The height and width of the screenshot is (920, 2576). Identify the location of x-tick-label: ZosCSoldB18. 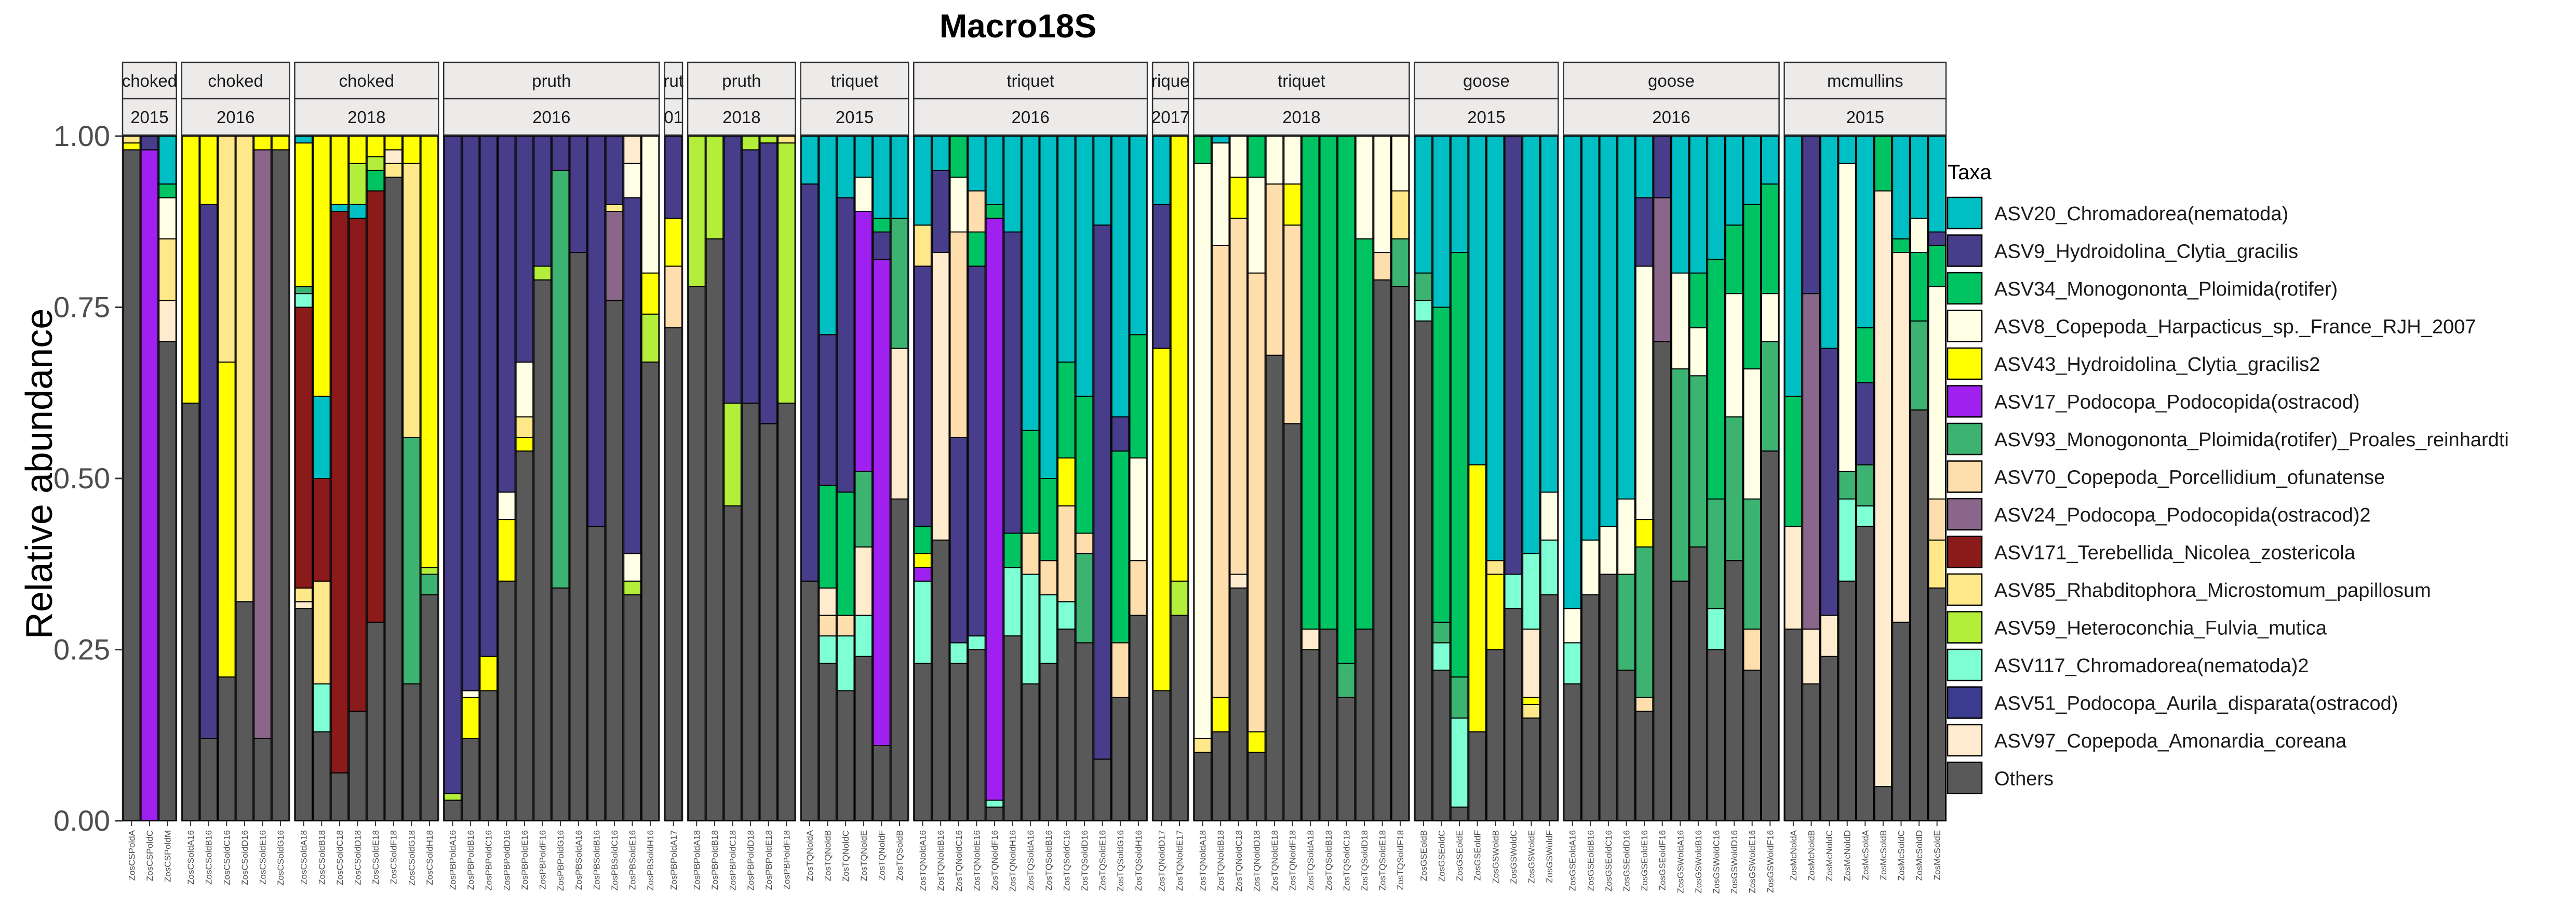
(322, 857).